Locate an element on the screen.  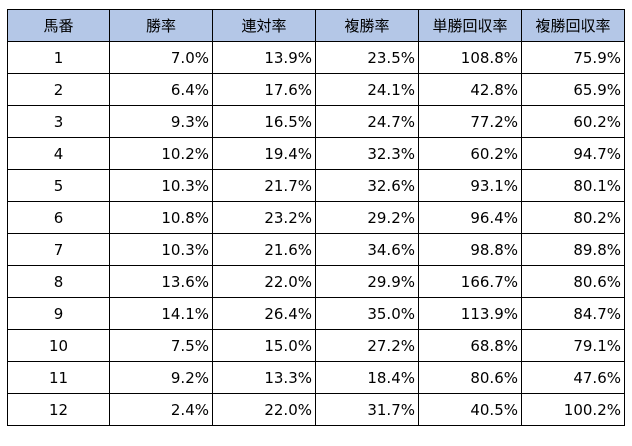
quinella-rate-cell: 13.3% is located at coordinates (264, 377).